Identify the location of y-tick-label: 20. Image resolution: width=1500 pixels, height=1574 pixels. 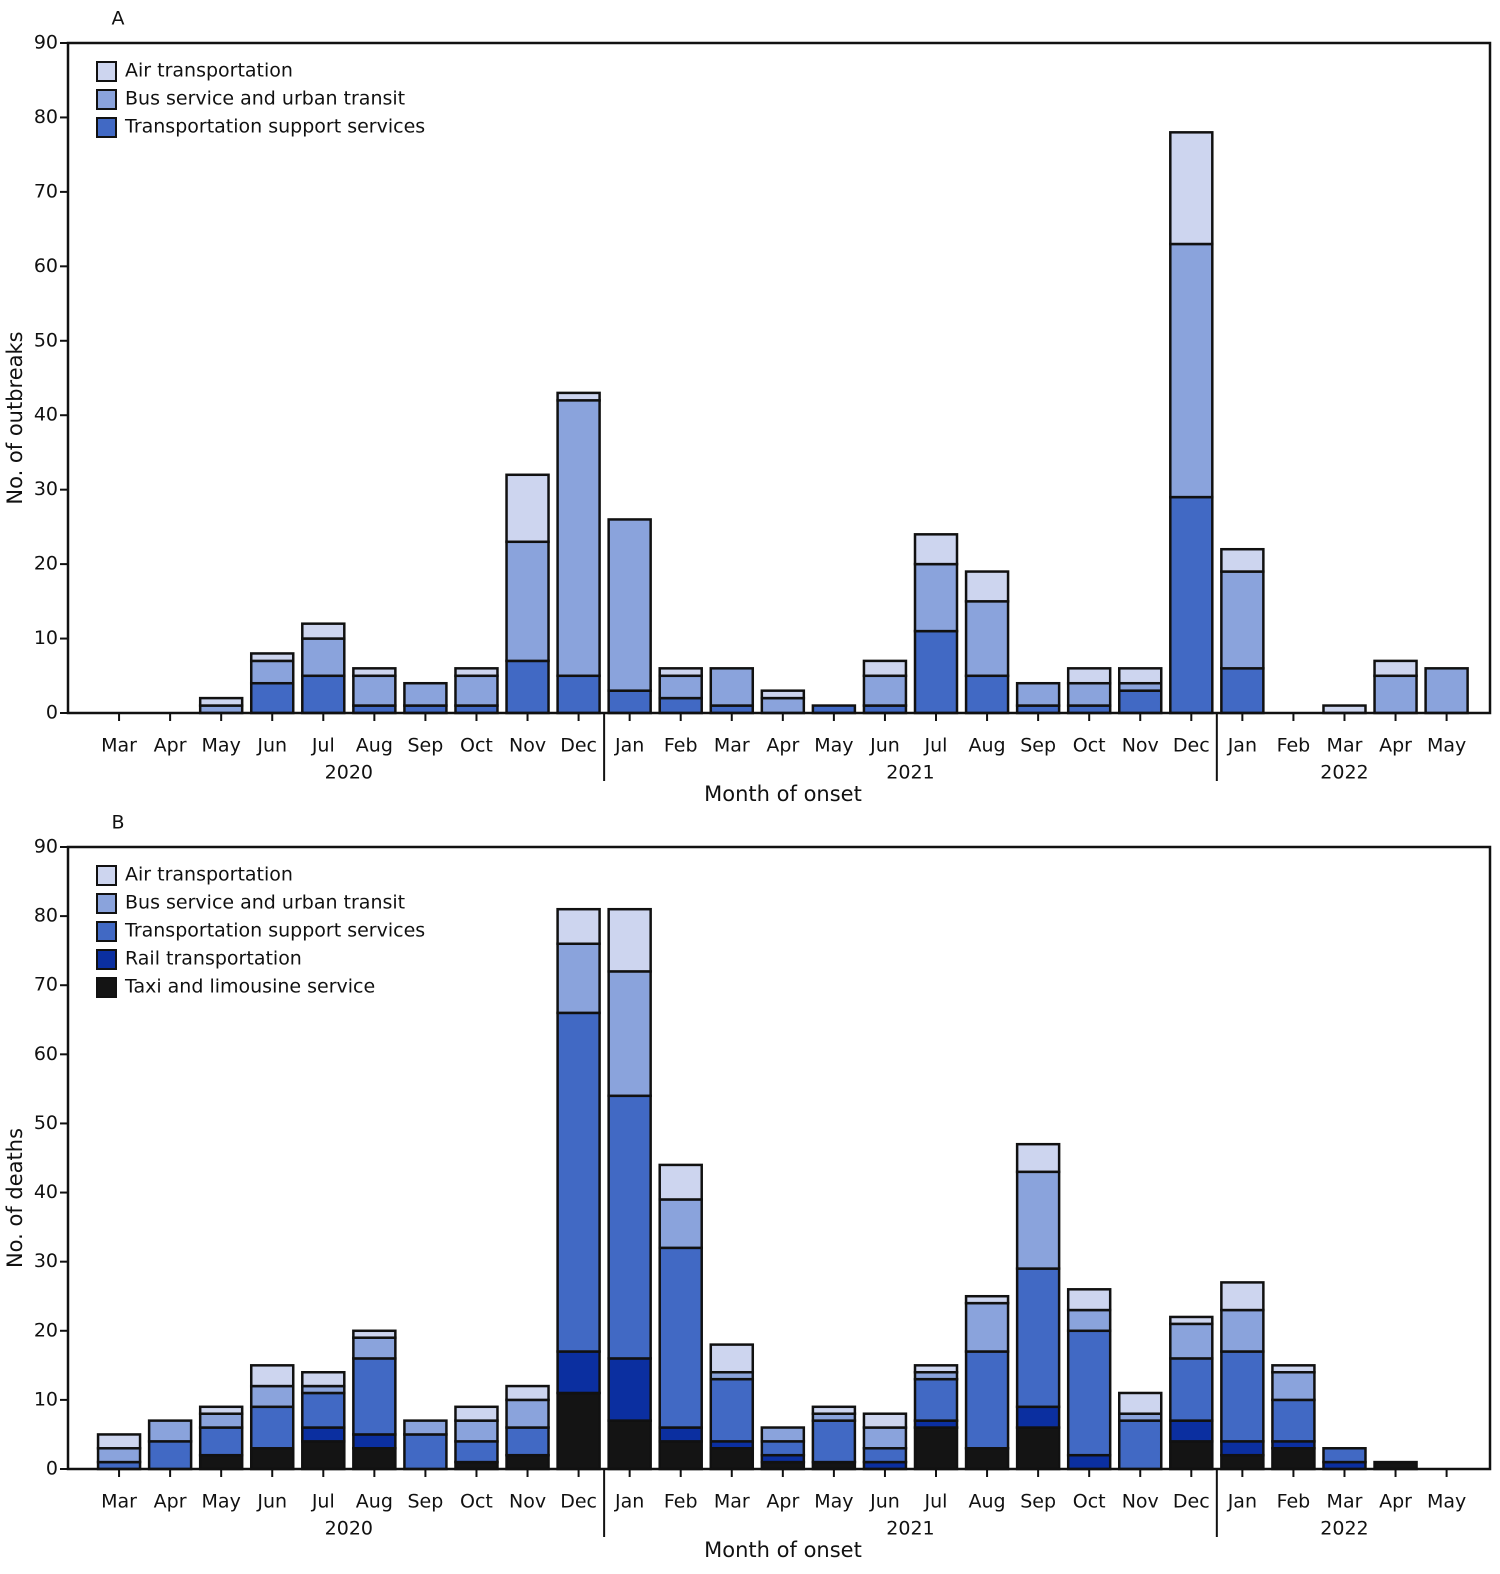
(46, 1330).